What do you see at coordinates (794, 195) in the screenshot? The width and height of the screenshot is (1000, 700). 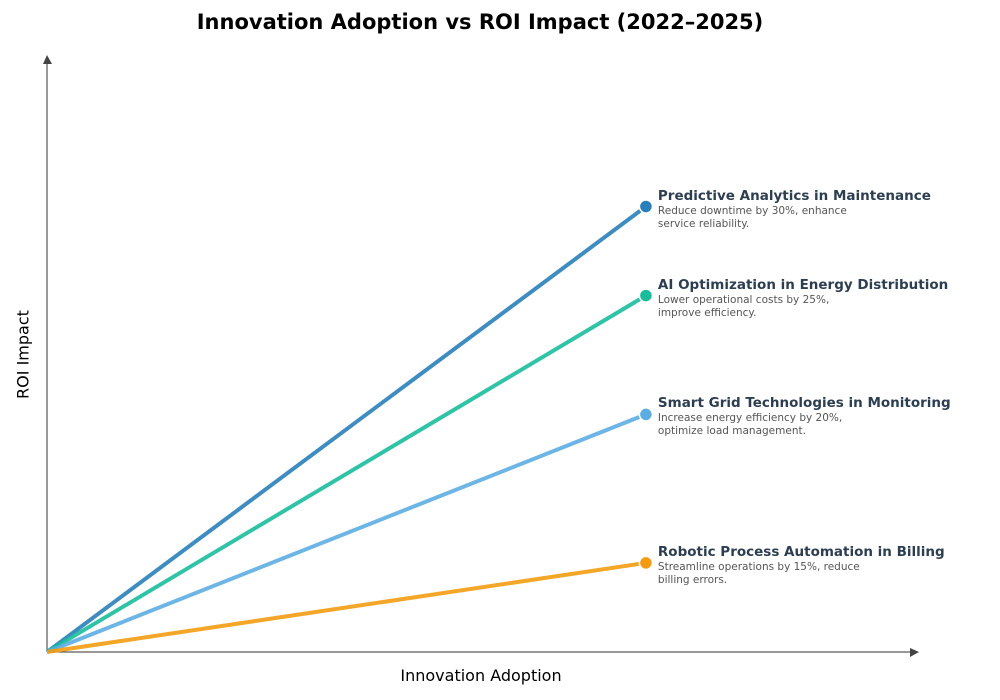 I see `series-name: Predictive Analytics in Maintenance` at bounding box center [794, 195].